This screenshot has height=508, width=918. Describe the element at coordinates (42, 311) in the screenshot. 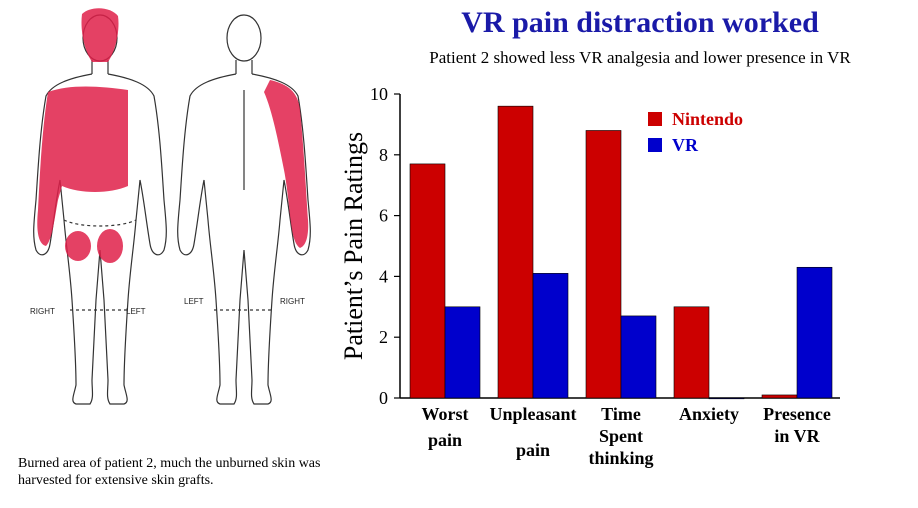

I see `front-right-label: RIGHT` at that location.